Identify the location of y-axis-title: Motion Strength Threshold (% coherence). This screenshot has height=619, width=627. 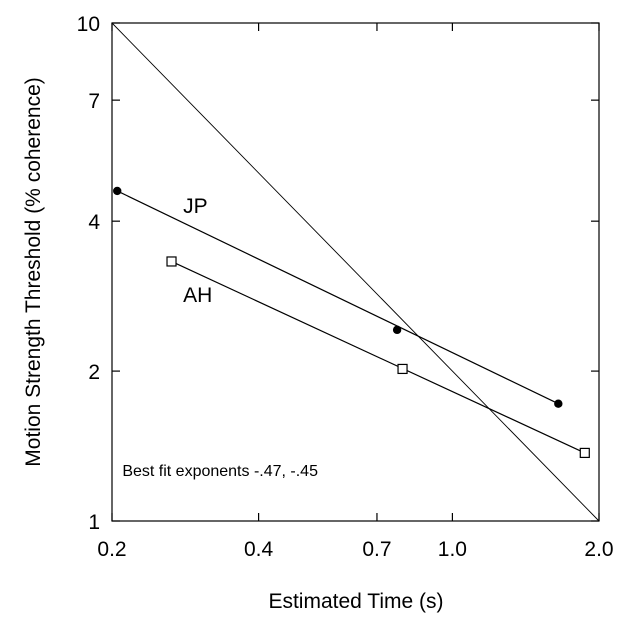
(33, 271).